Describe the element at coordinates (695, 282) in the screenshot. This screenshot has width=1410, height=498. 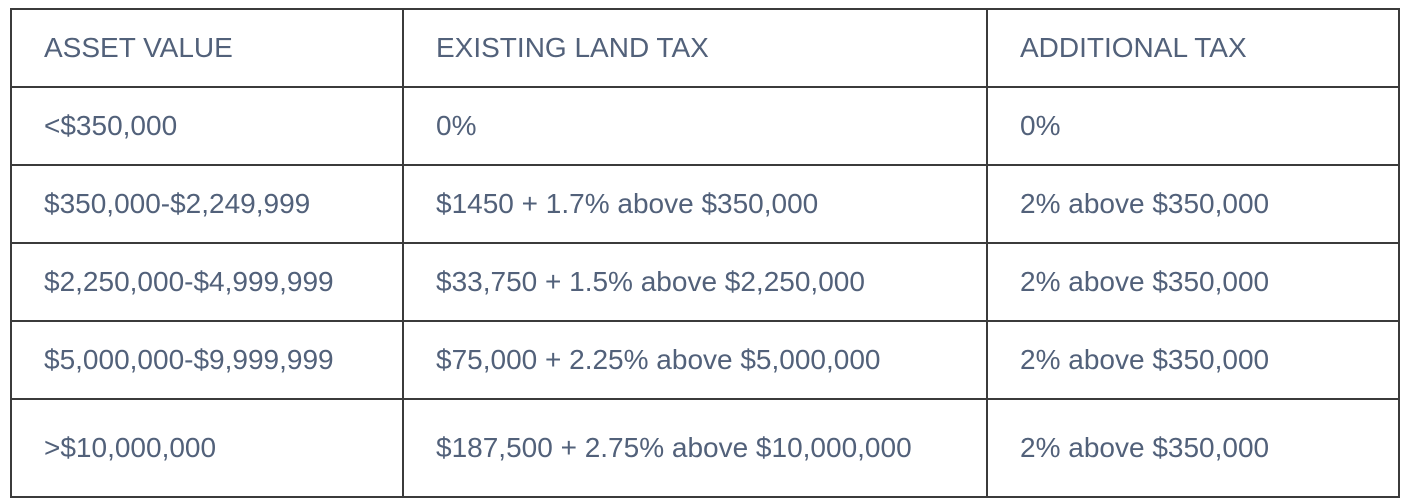
I see `cell-existing-land-tax: $33,750 + 1.5% above $2,250,000` at that location.